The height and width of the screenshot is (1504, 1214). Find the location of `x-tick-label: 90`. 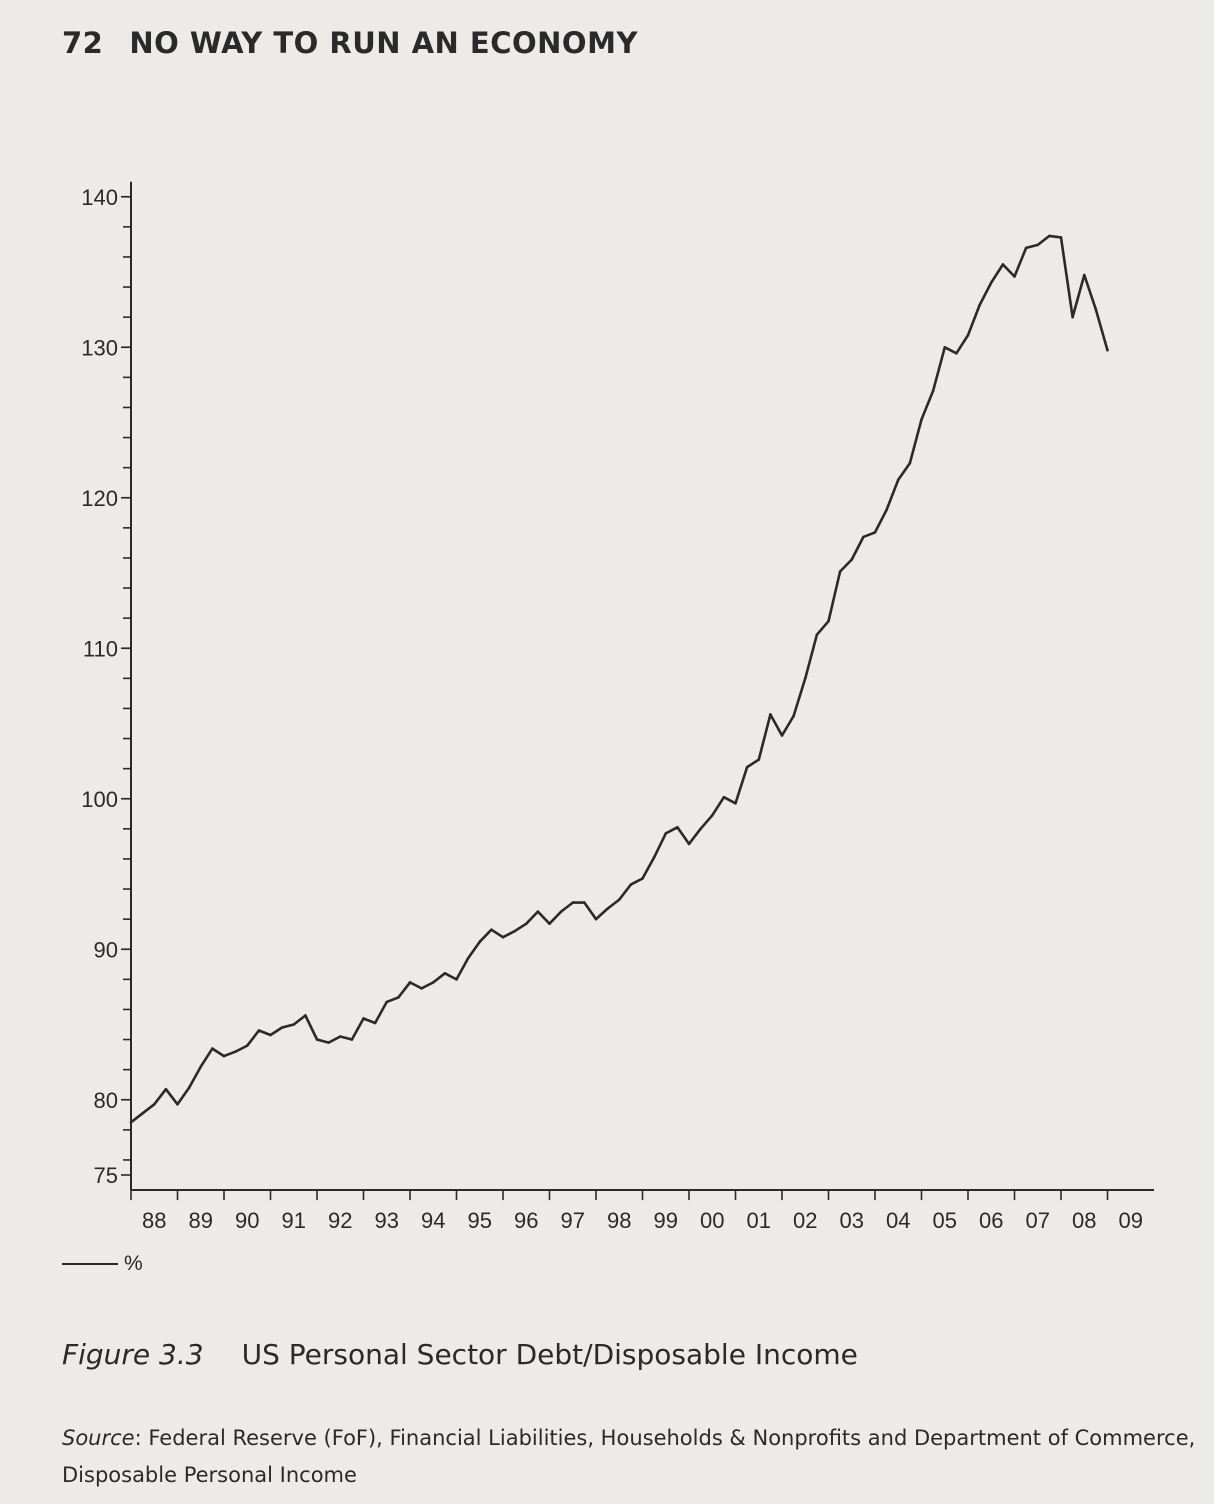

x-tick-label: 90 is located at coordinates (247, 1220).